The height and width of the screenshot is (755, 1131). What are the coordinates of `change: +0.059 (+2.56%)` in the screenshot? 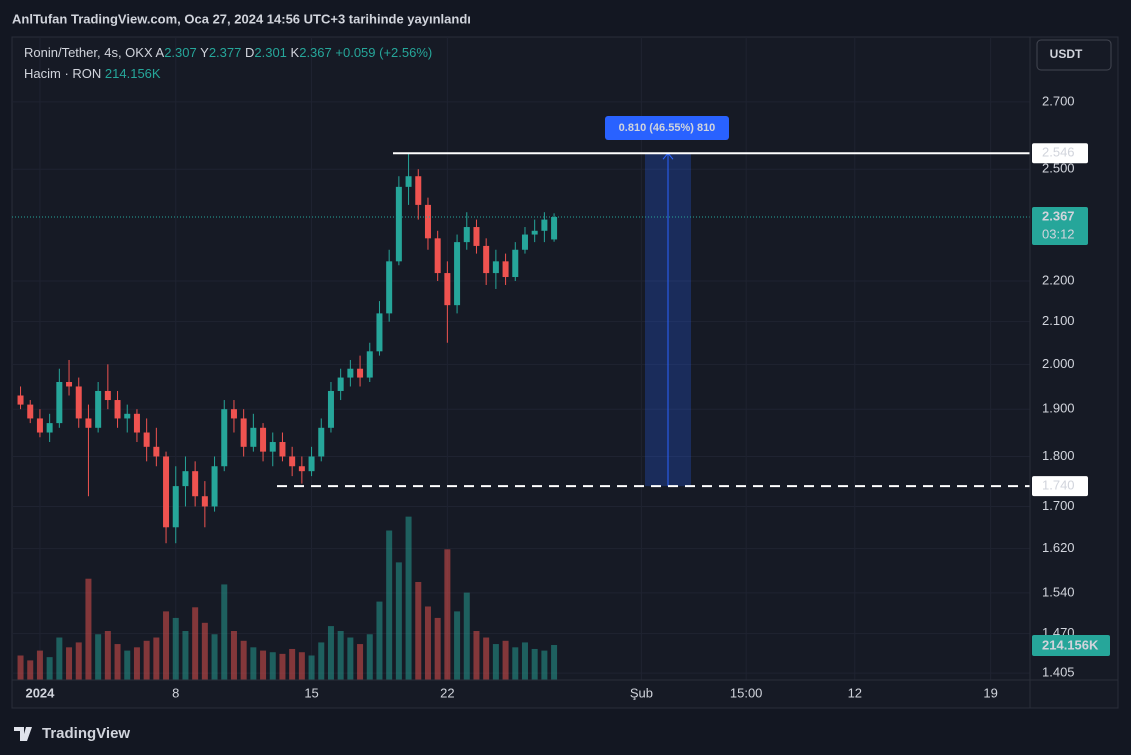 It's located at (383, 52).